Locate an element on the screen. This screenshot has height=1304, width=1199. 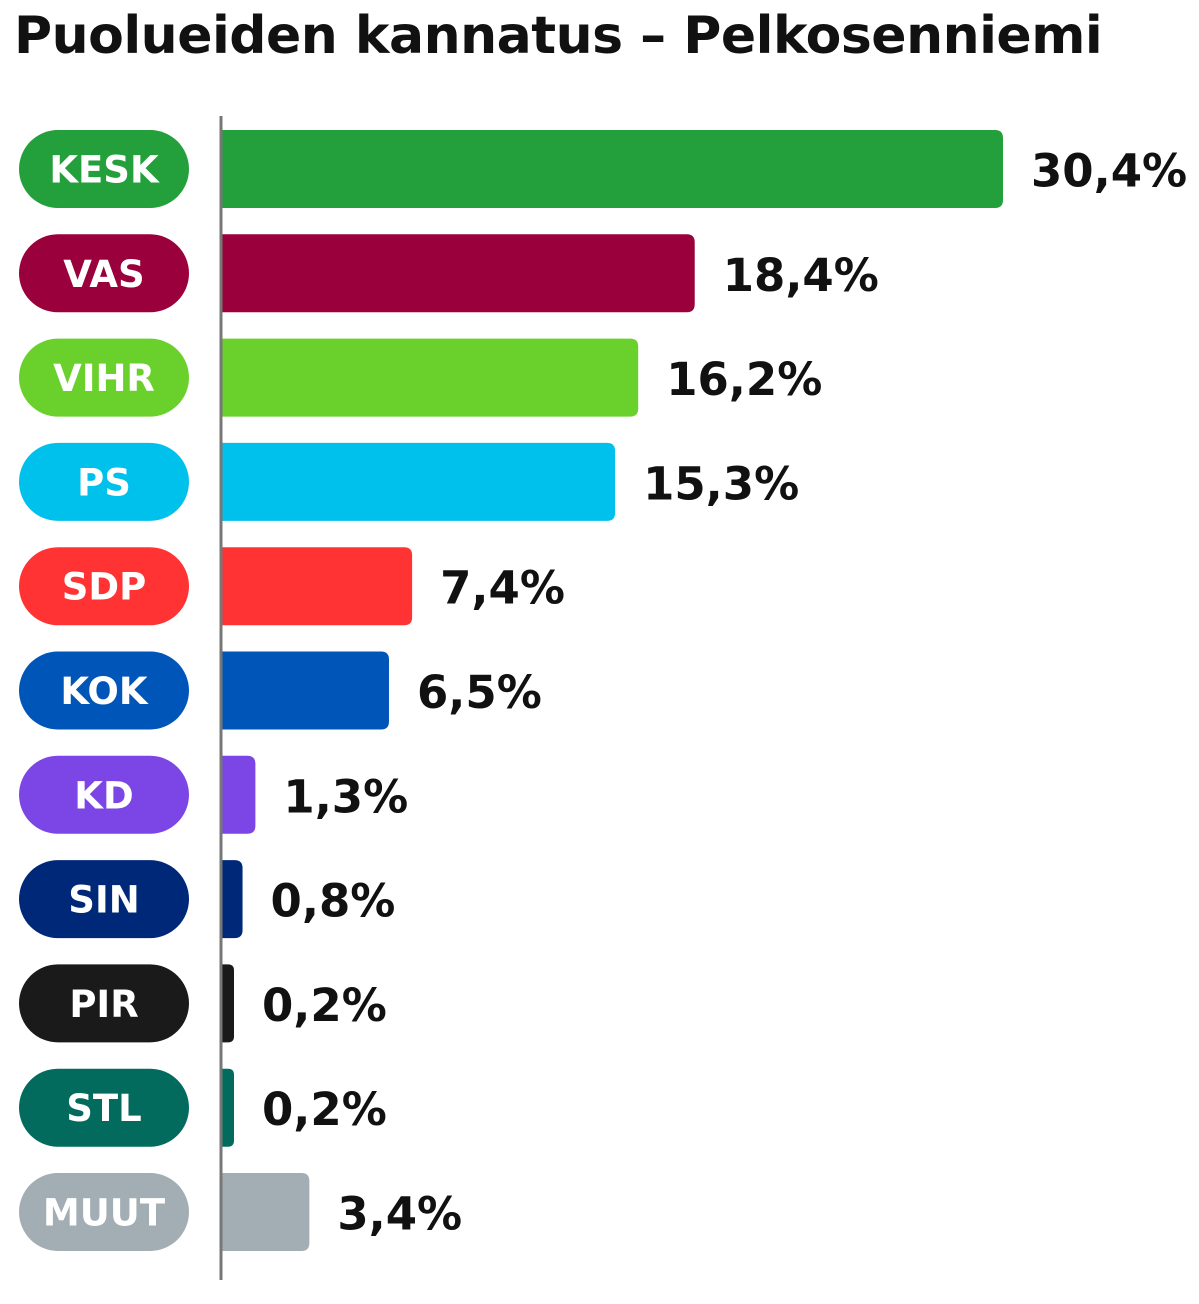
category-label-kesk: KESK is located at coordinates (104, 170).